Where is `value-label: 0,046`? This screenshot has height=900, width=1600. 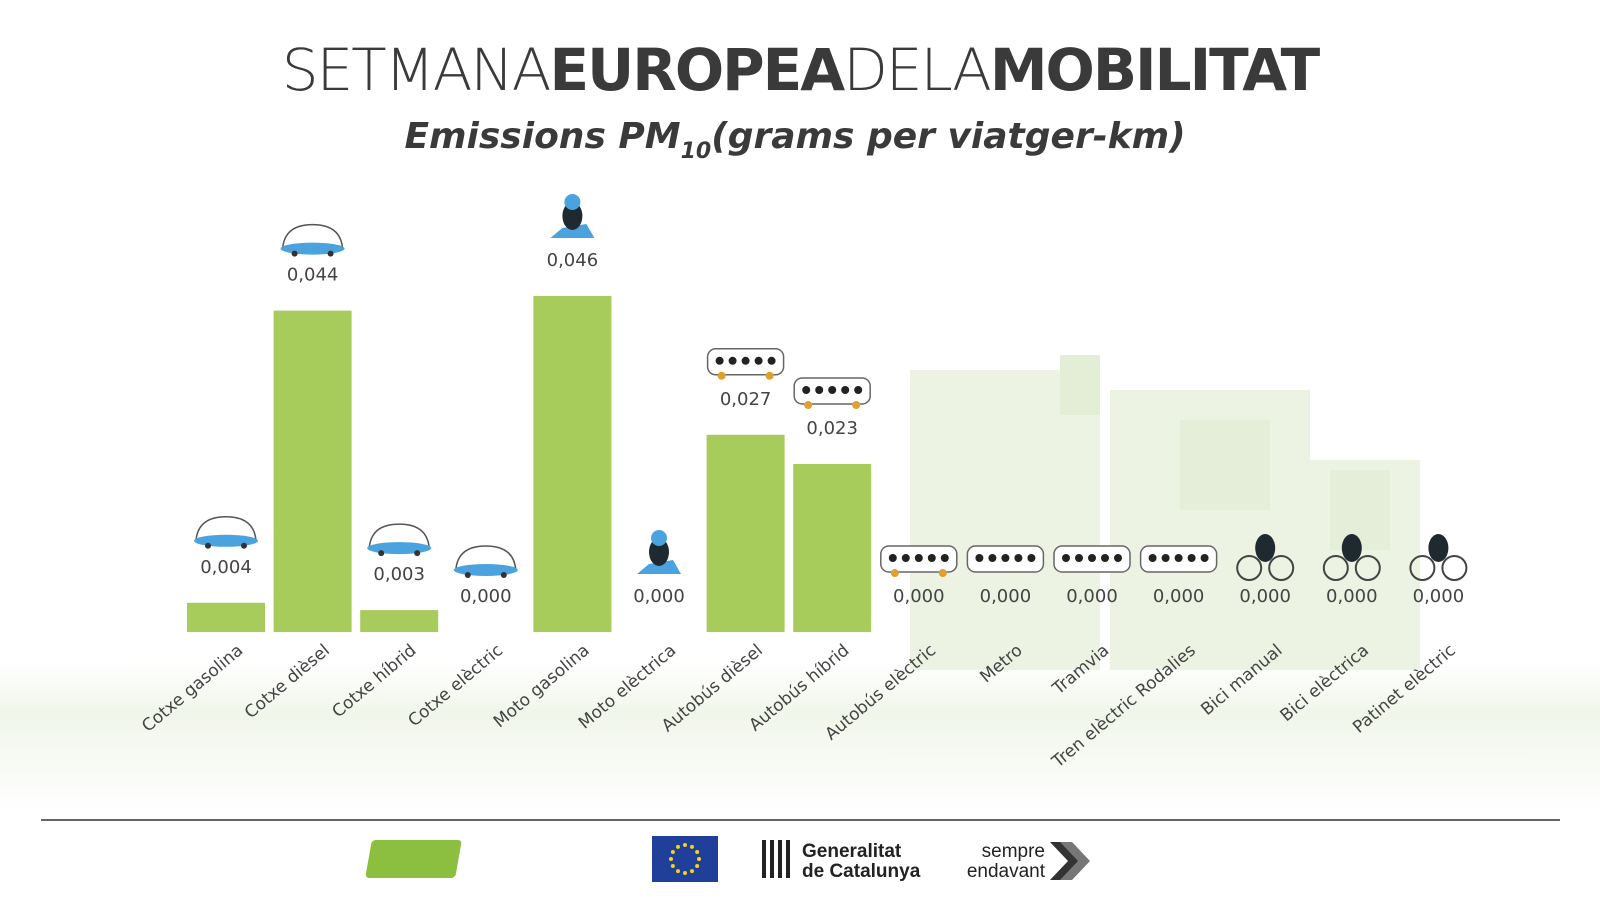 value-label: 0,046 is located at coordinates (573, 260).